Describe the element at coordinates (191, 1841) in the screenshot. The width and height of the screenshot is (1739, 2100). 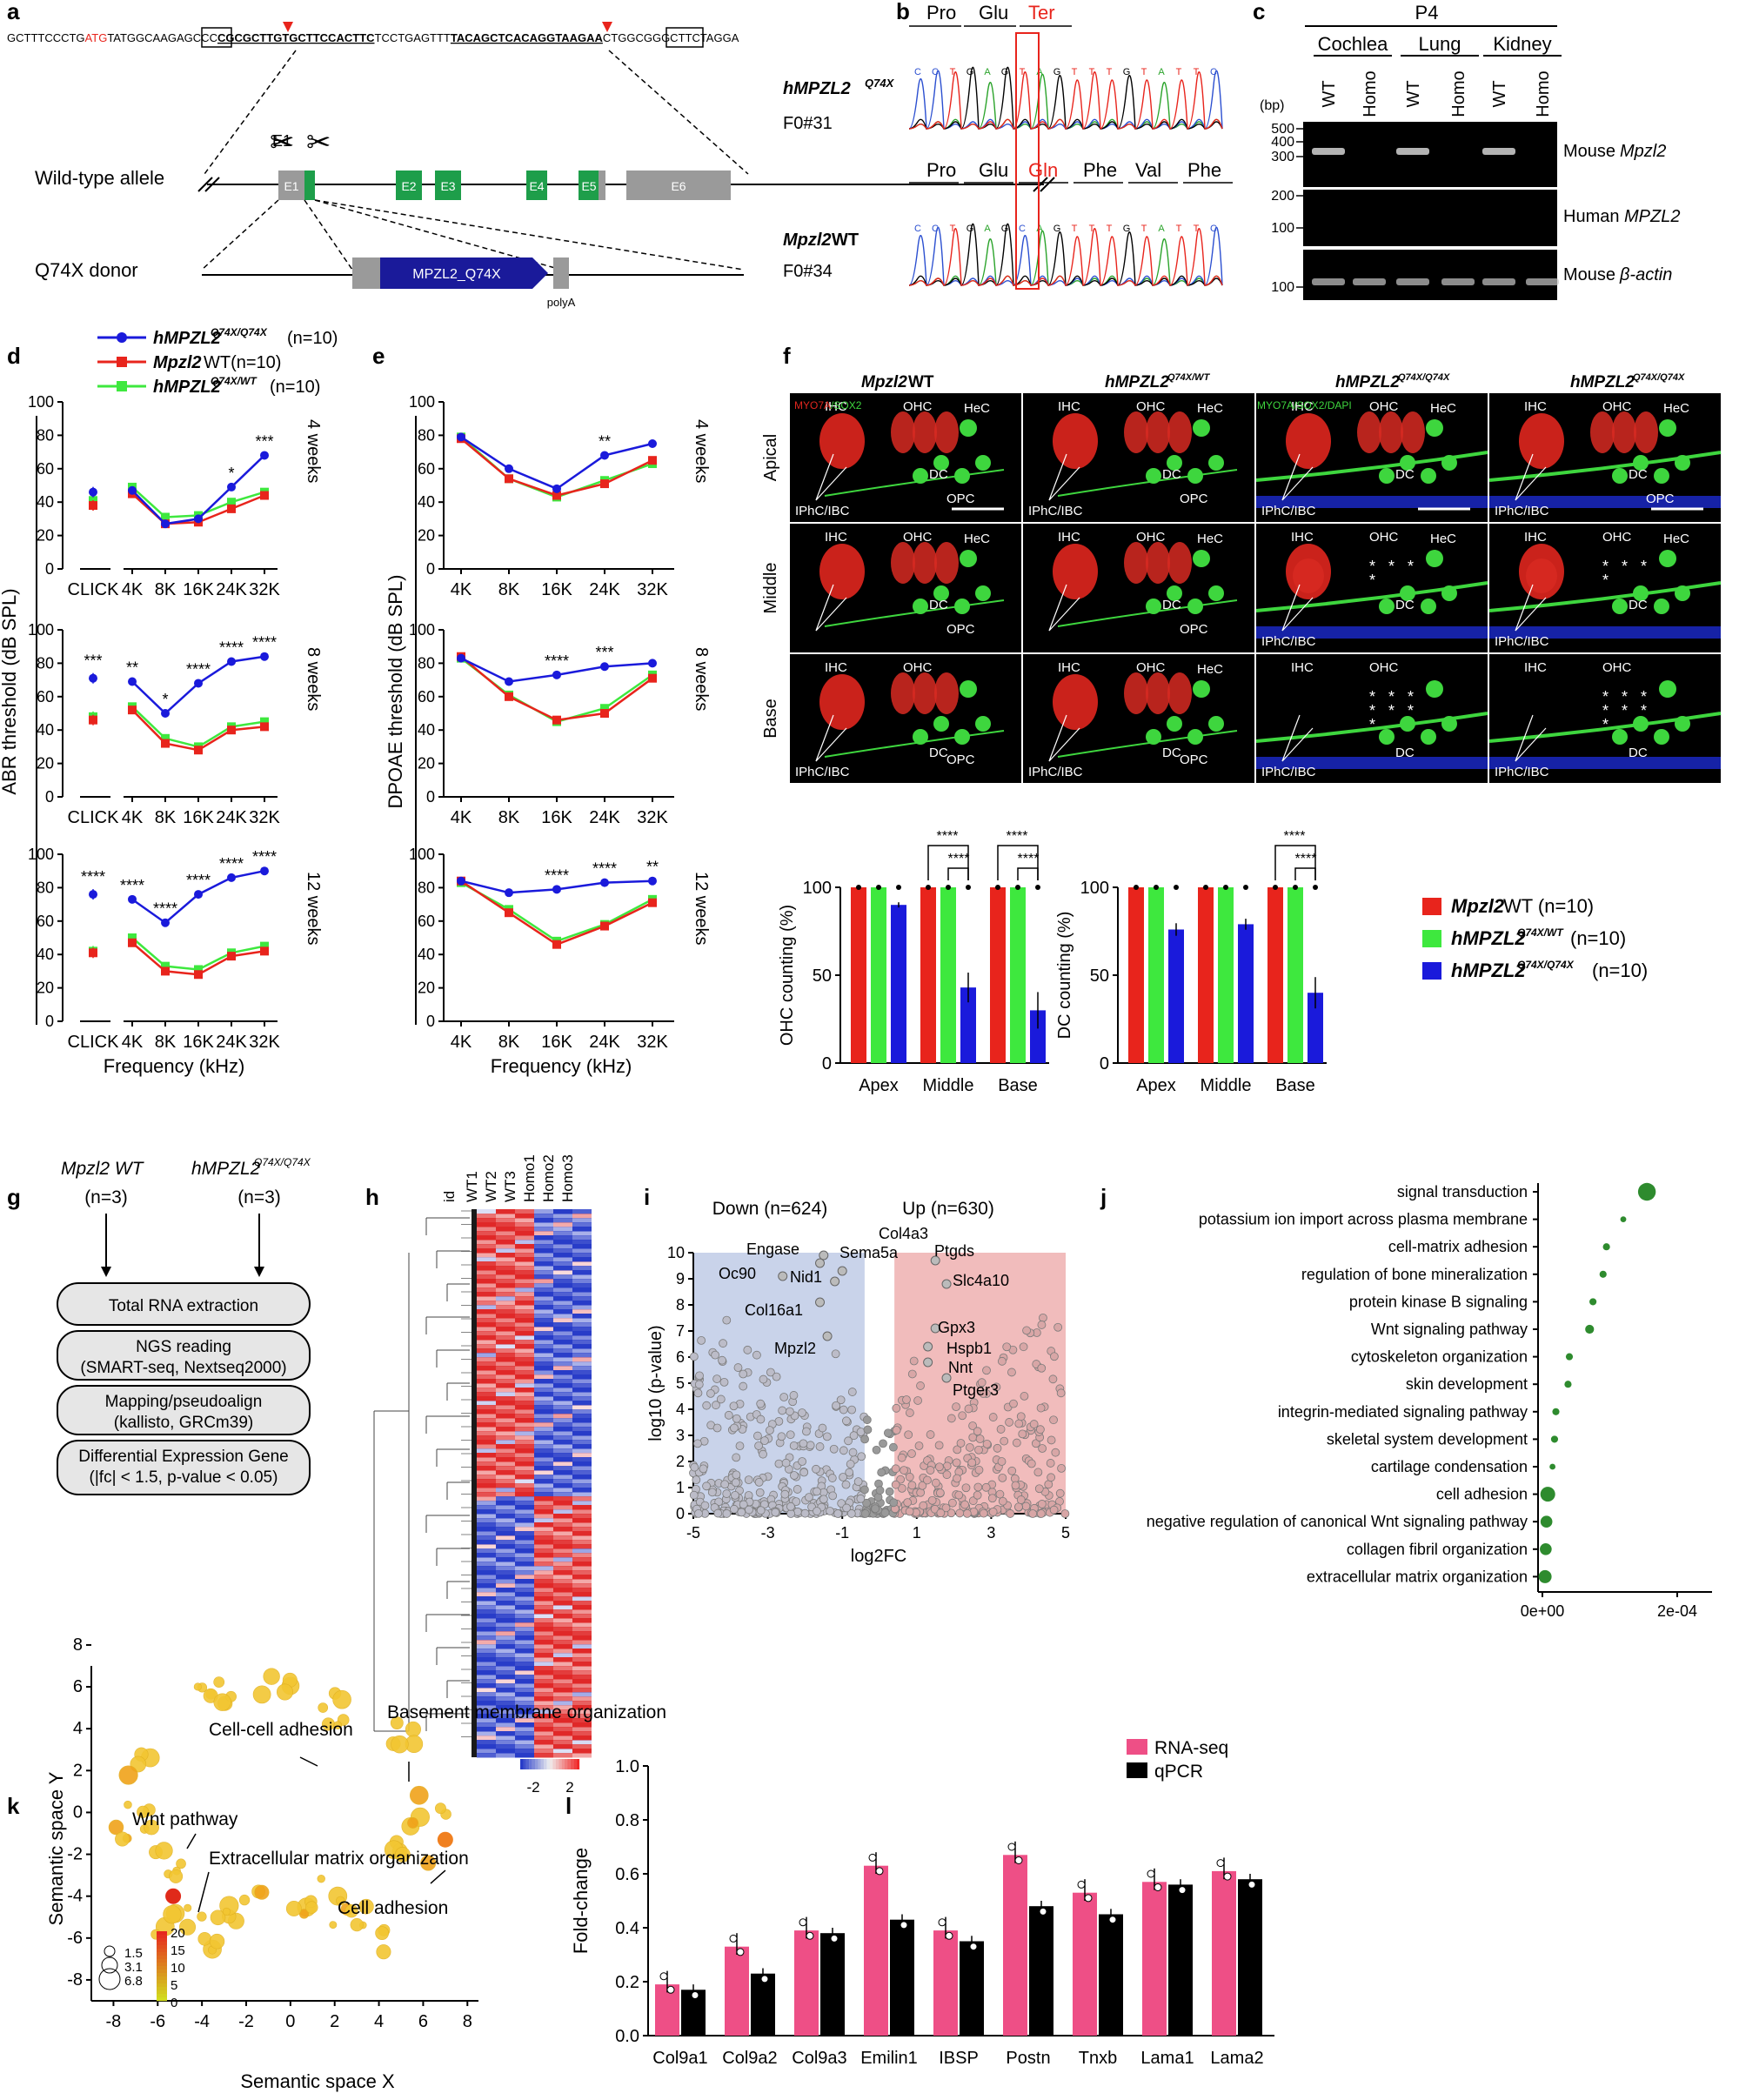
I see `annotation-pointer` at that location.